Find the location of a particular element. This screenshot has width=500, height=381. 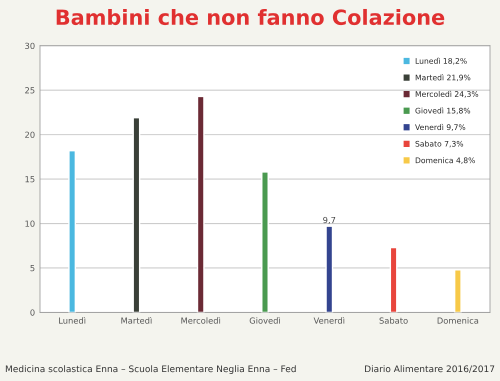

y-tick-label: 20 is located at coordinates (30, 135).